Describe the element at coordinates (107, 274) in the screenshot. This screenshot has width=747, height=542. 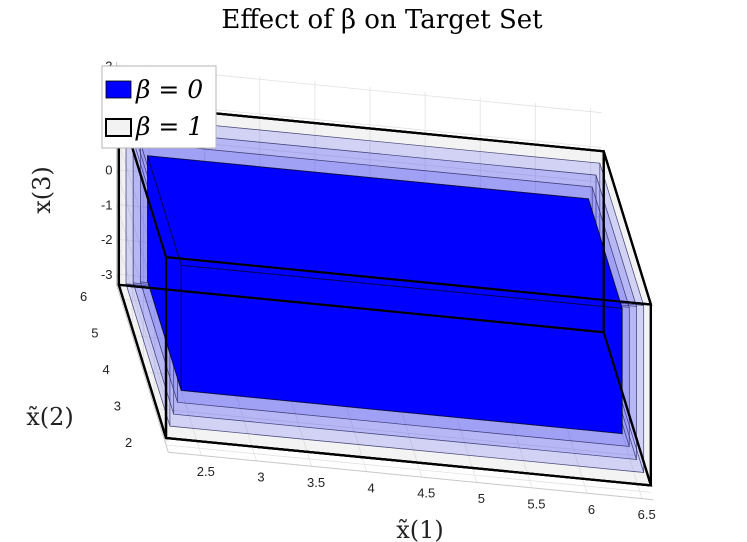
I see `z-tick-6: -3` at that location.